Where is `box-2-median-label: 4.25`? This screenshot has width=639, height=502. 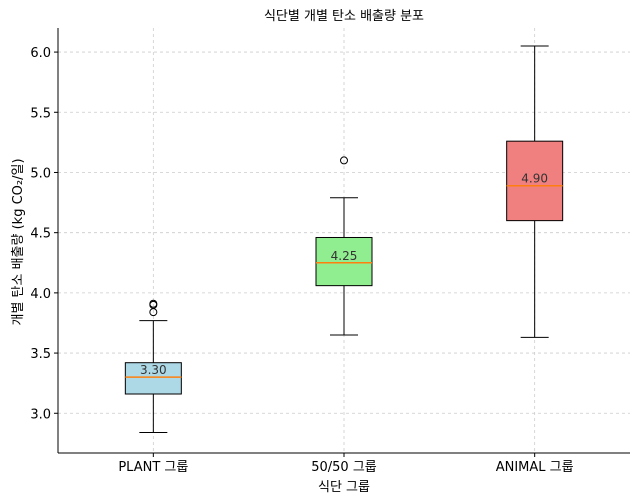
box-2-median-label: 4.25 is located at coordinates (344, 256).